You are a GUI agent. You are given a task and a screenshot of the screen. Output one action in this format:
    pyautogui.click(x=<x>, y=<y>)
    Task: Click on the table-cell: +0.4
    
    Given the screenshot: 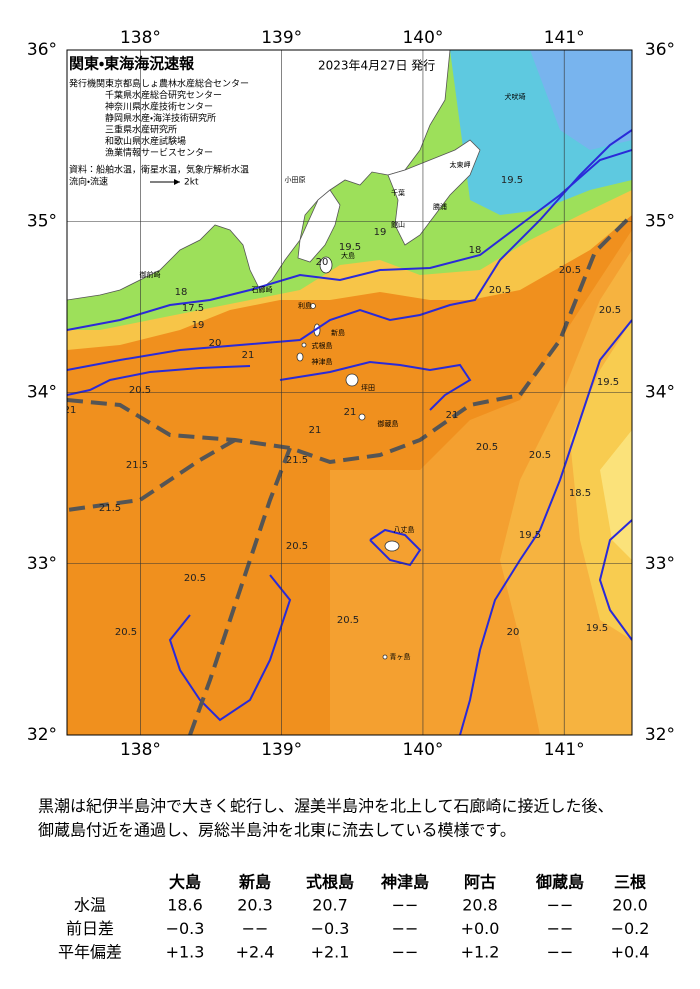 What is the action you would take?
    pyautogui.click(x=630, y=952)
    